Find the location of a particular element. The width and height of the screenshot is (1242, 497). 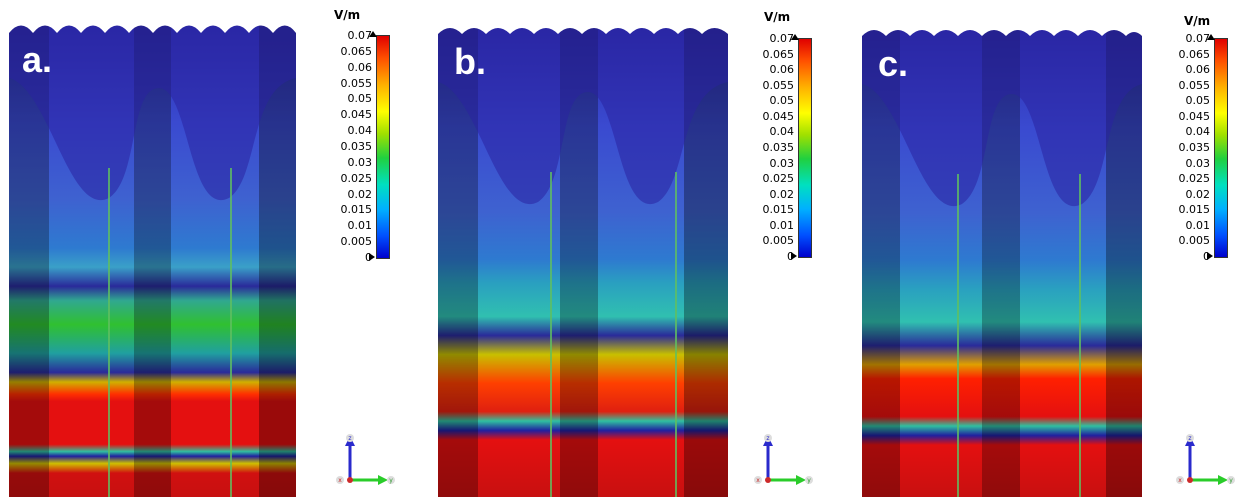

panel-label-c: c. is located at coordinates (893, 63).